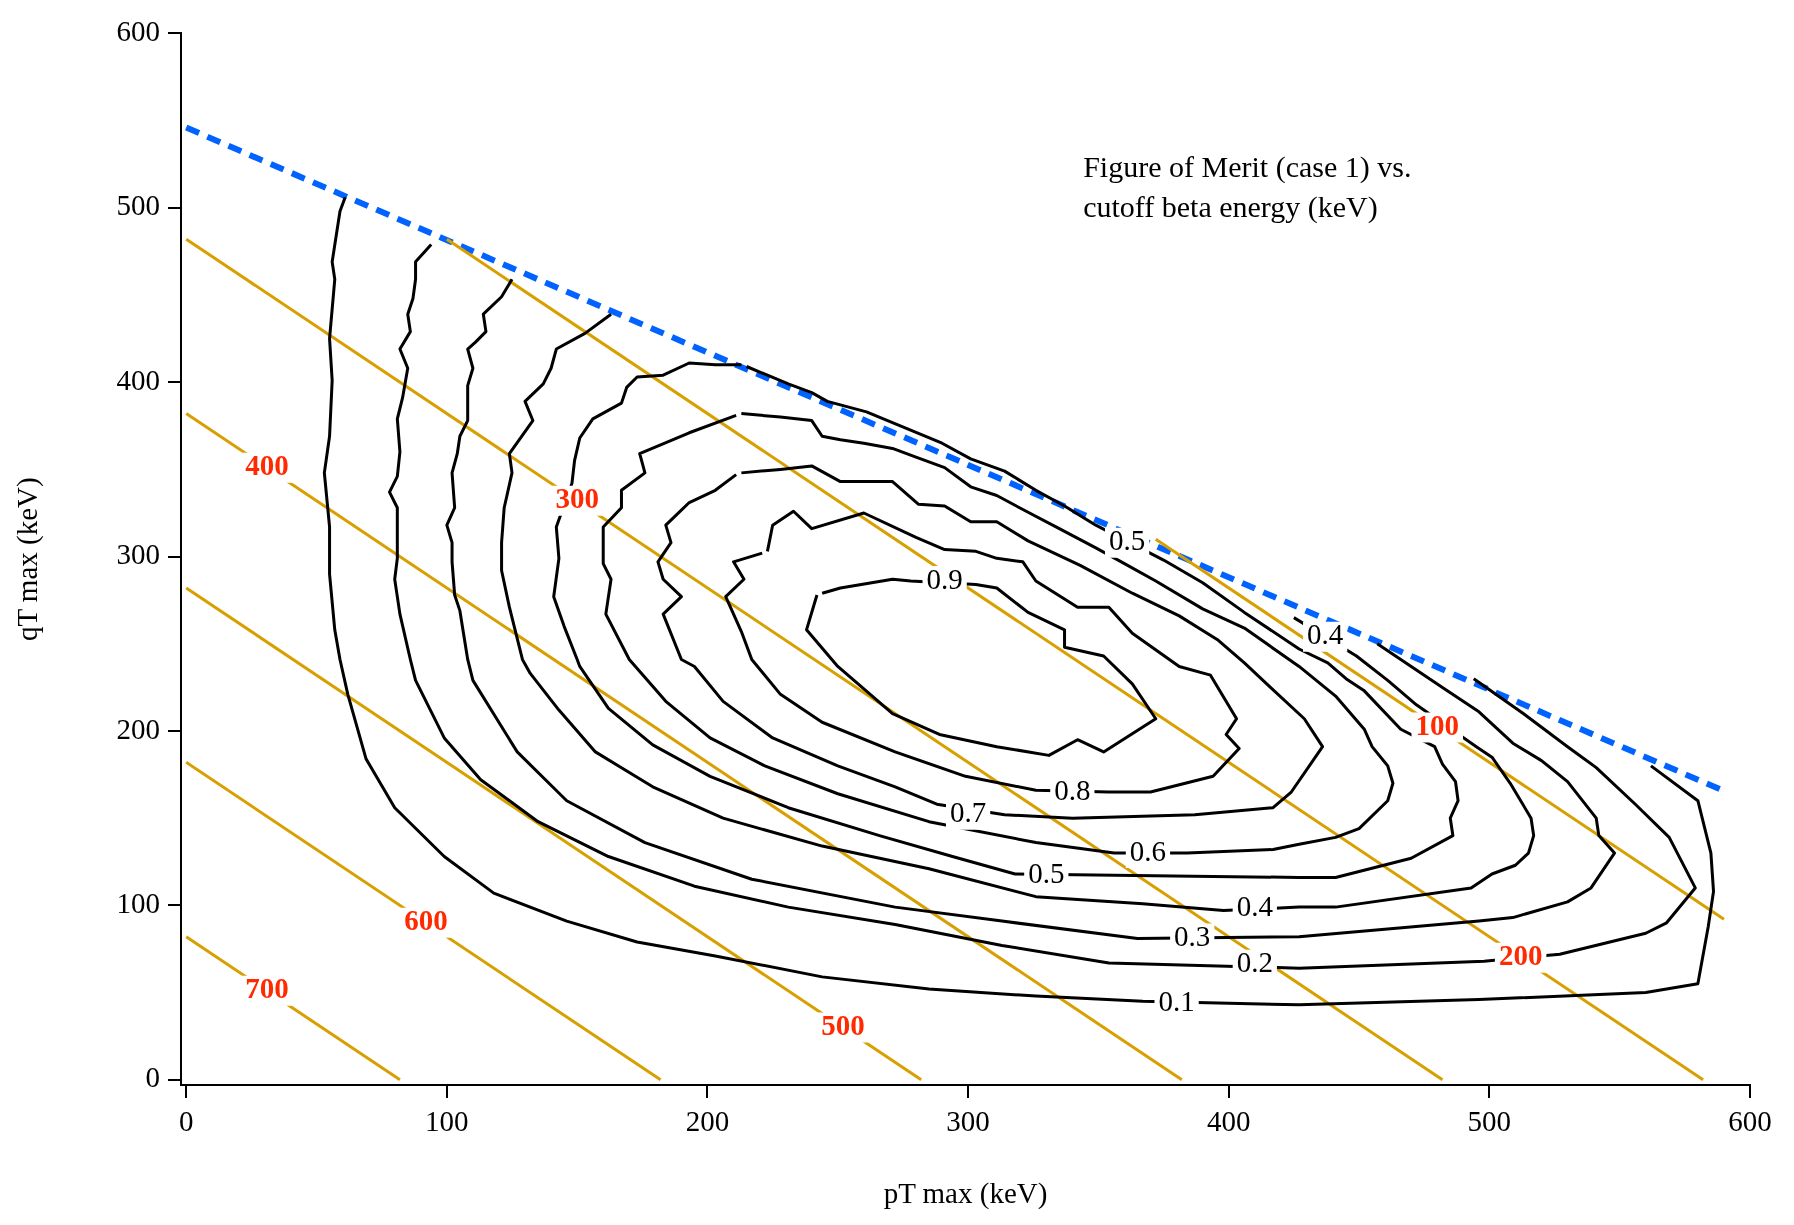 The height and width of the screenshot is (1225, 1794). I want to click on x-axis-title: pT max (keV), so click(965, 1194).